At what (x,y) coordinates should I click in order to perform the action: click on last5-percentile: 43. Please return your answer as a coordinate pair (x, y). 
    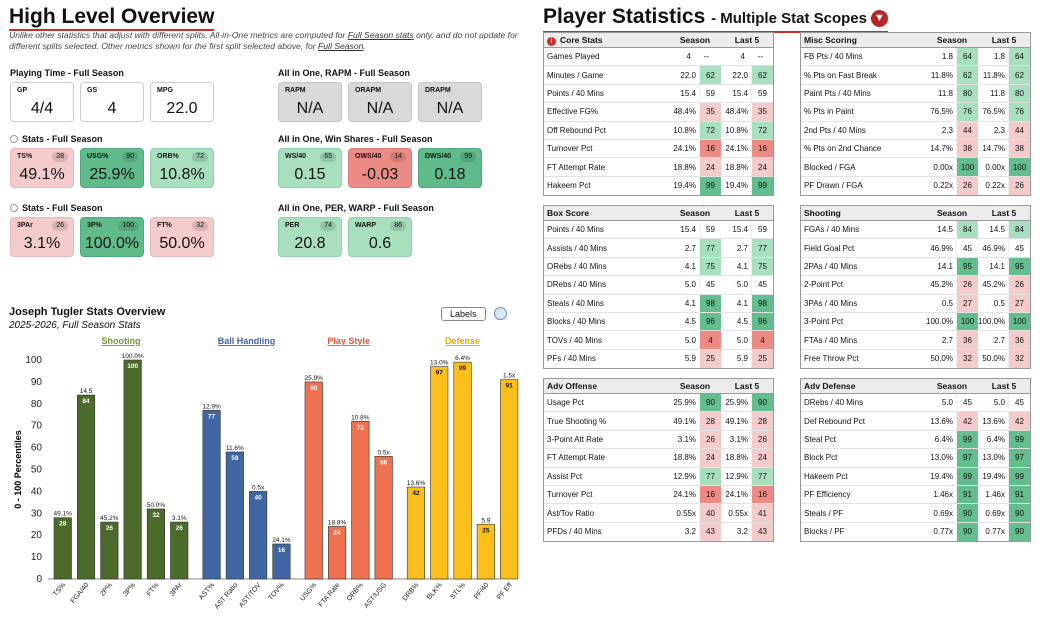
    Looking at the image, I should click on (762, 532).